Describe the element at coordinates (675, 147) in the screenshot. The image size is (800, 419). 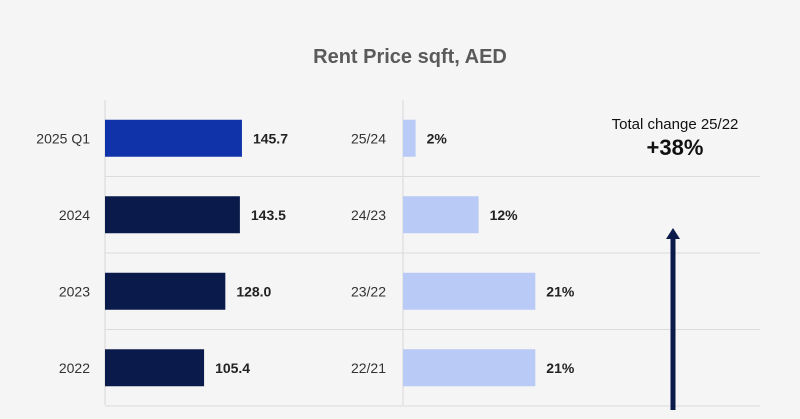
I see `total-change-value: +38%` at that location.